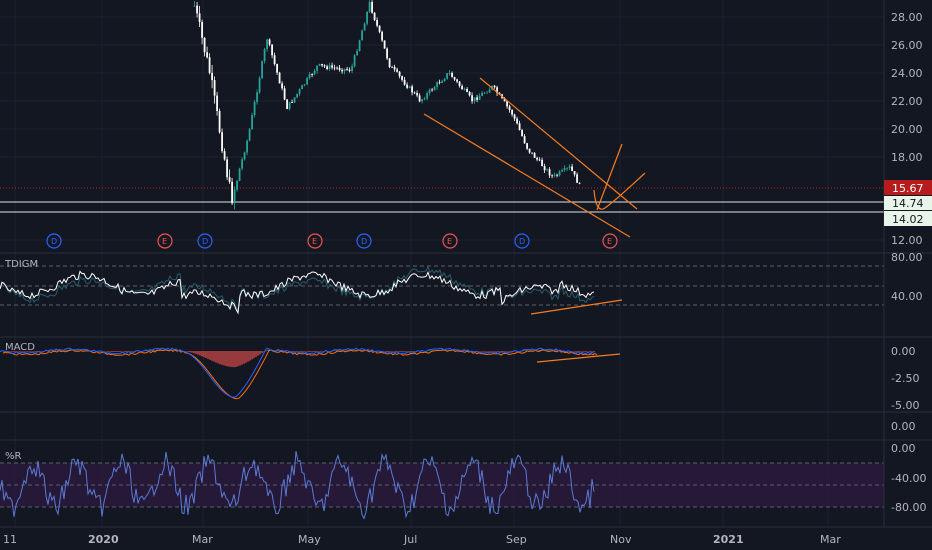 This screenshot has height=550, width=932. Describe the element at coordinates (905, 378) in the screenshot. I see `macd-axis: 0.00 -2.50 -5.00` at that location.